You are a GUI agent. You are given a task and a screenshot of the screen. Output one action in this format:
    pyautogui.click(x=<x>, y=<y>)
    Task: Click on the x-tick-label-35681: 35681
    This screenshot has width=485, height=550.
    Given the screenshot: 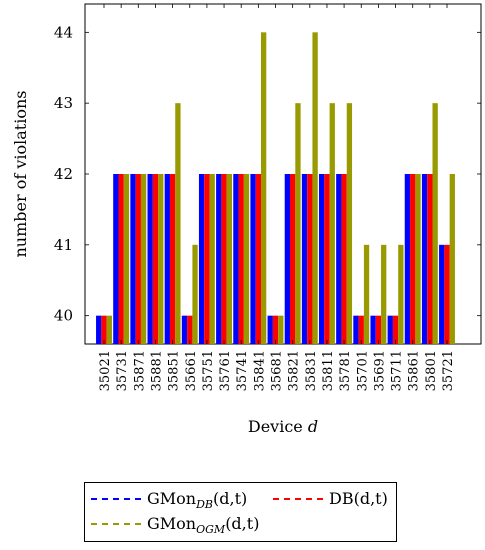 What is the action you would take?
    pyautogui.click(x=277, y=370)
    